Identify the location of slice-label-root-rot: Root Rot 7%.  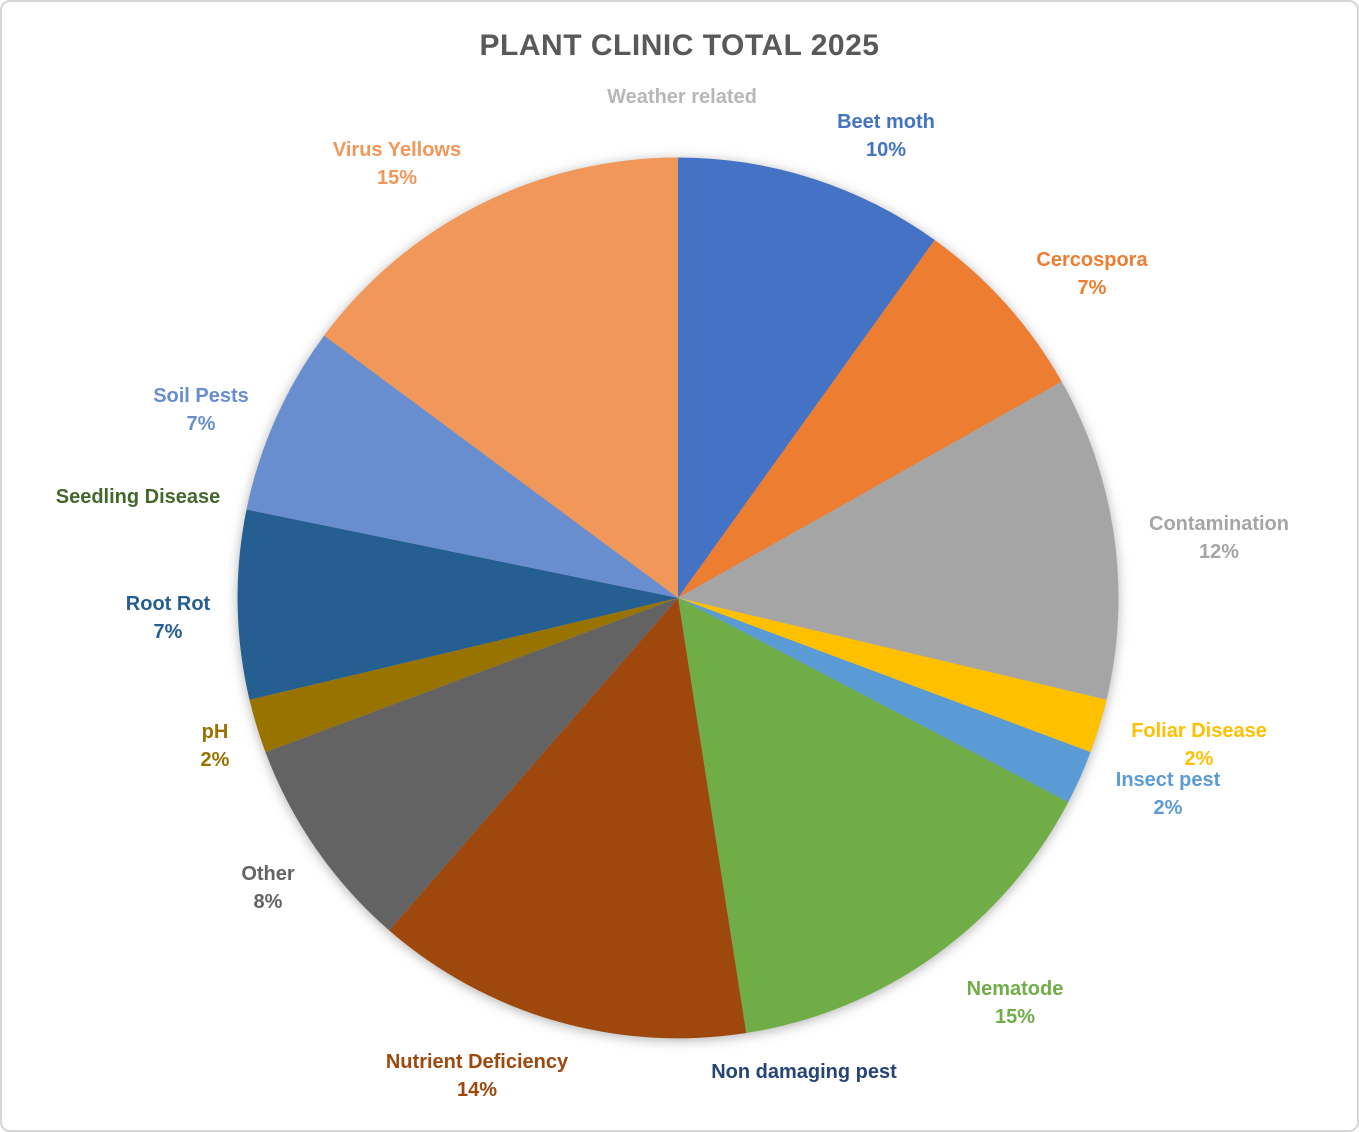
(168, 618).